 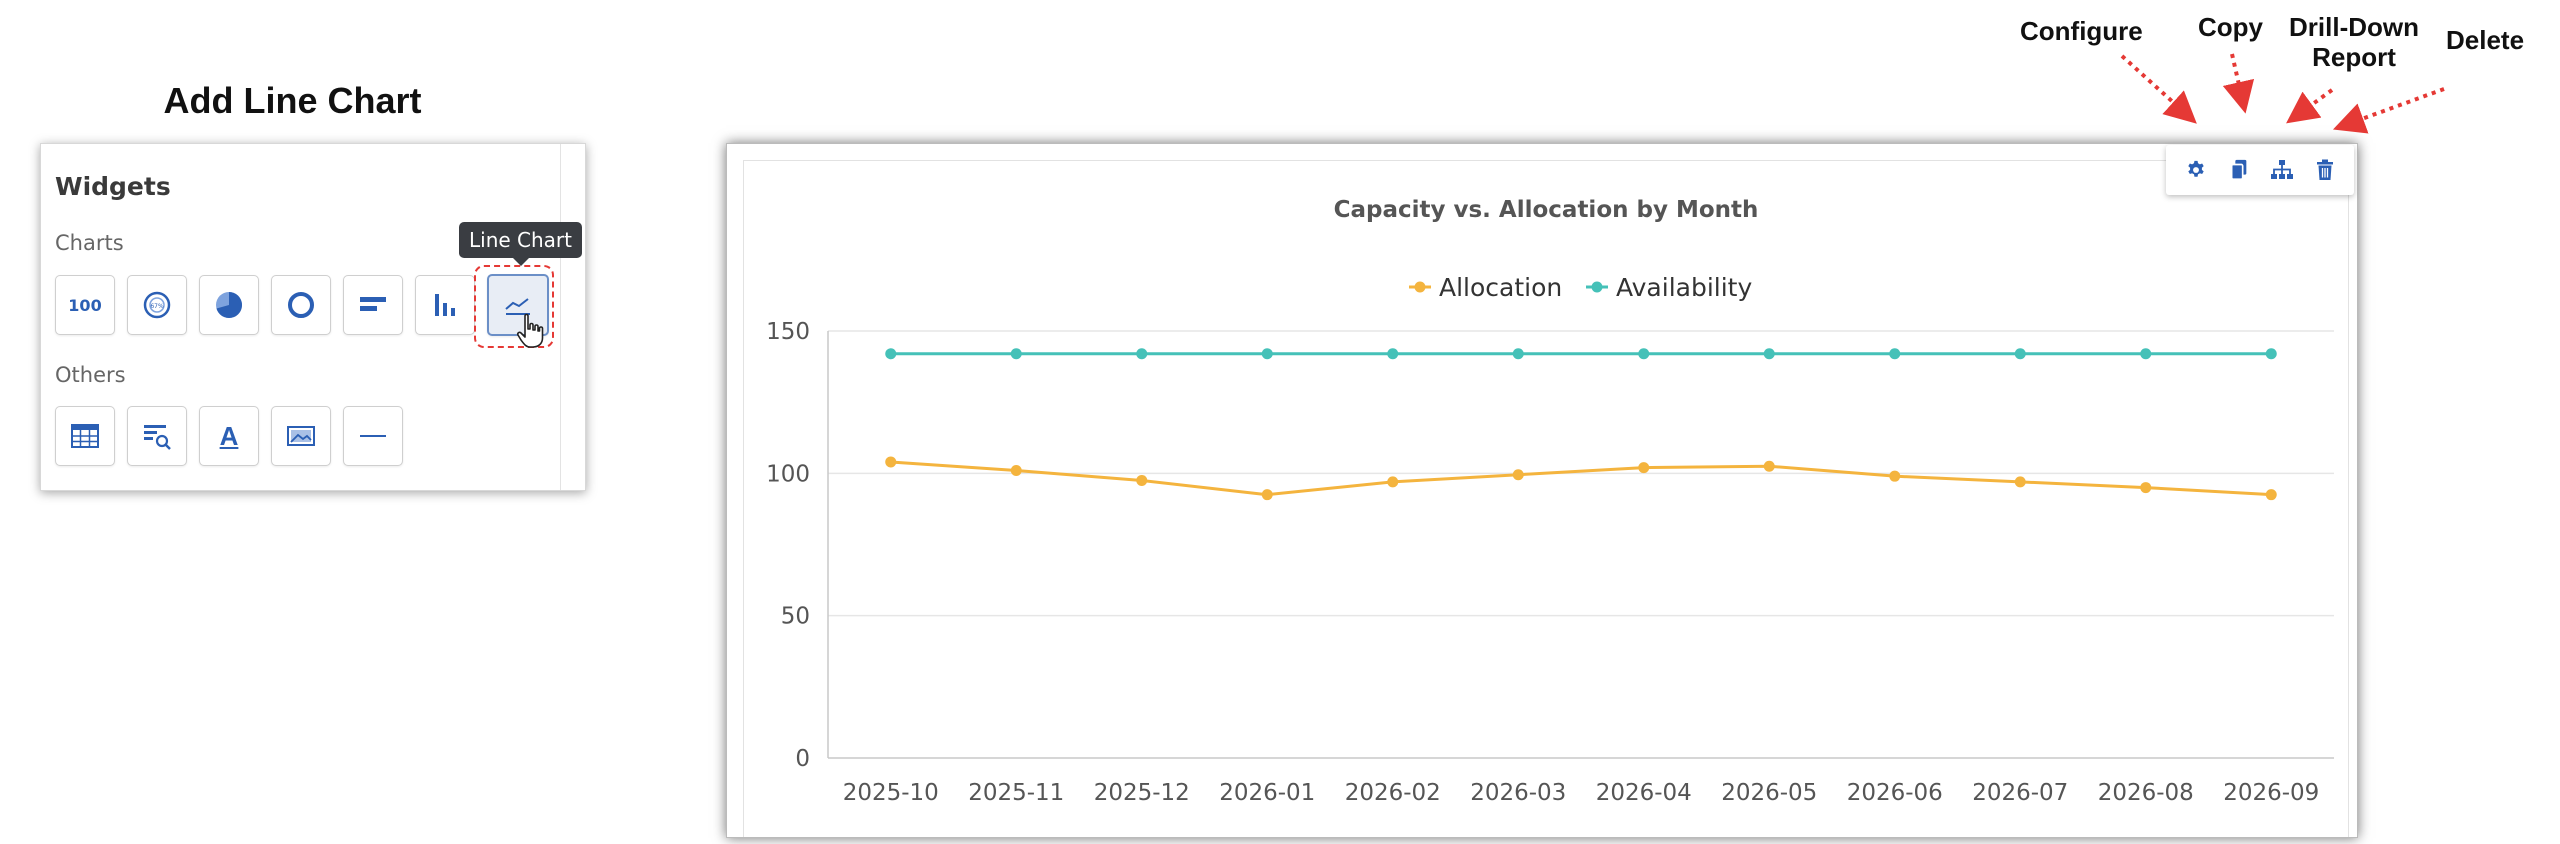 I want to click on delete-callout: Delete, so click(x=2485, y=40).